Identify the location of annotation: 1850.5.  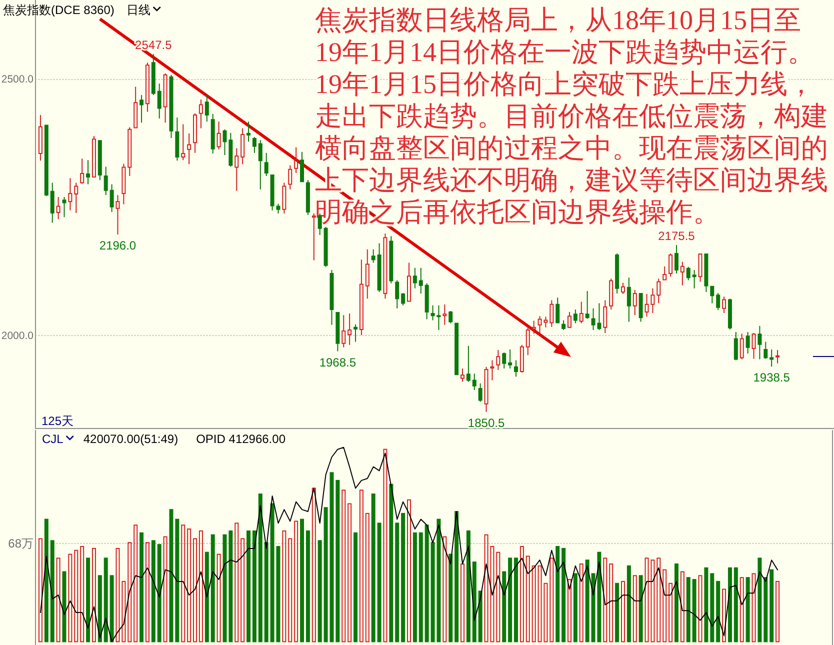
(486, 423).